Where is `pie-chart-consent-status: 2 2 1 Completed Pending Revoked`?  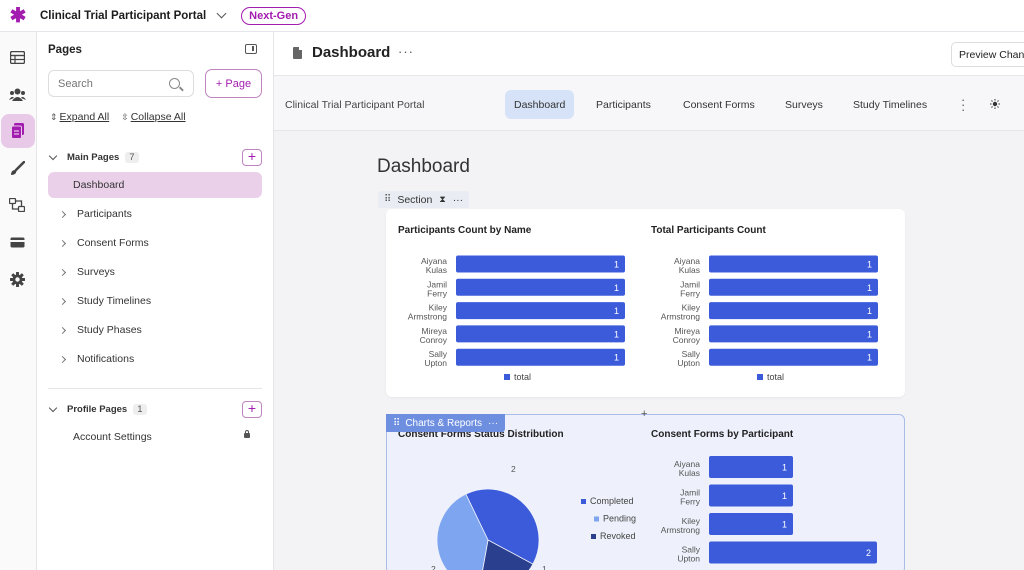 pie-chart-consent-status: 2 2 1 Completed Pending Revoked is located at coordinates (533, 517).